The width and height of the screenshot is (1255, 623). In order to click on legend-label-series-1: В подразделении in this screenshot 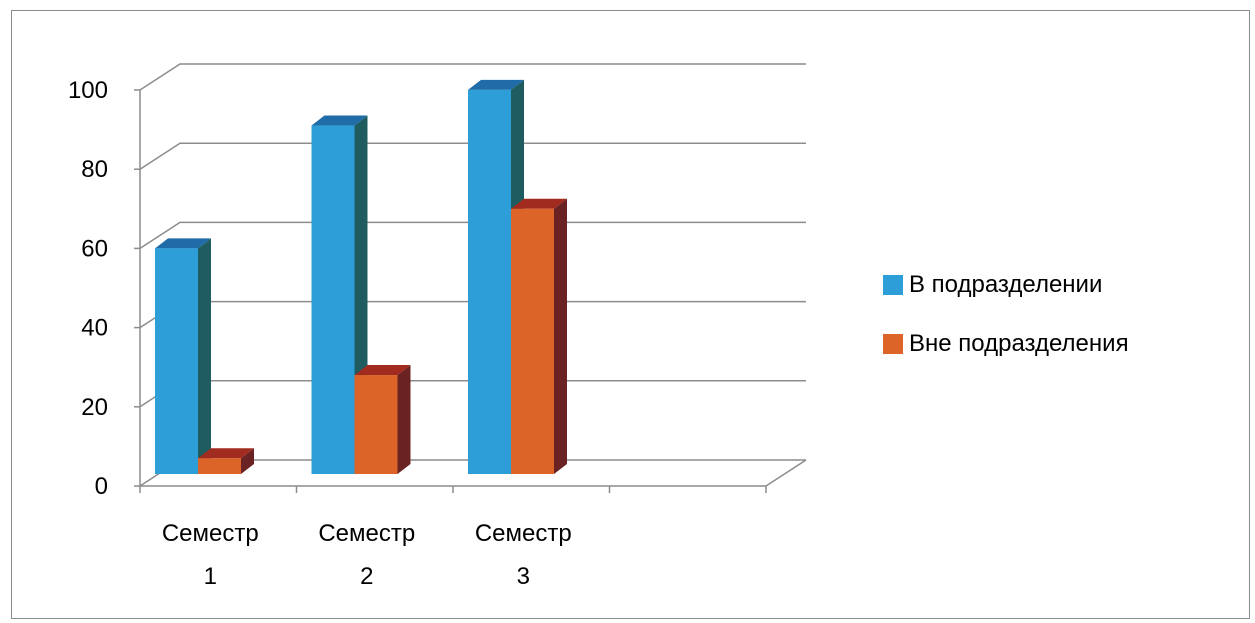, I will do `click(1006, 284)`.